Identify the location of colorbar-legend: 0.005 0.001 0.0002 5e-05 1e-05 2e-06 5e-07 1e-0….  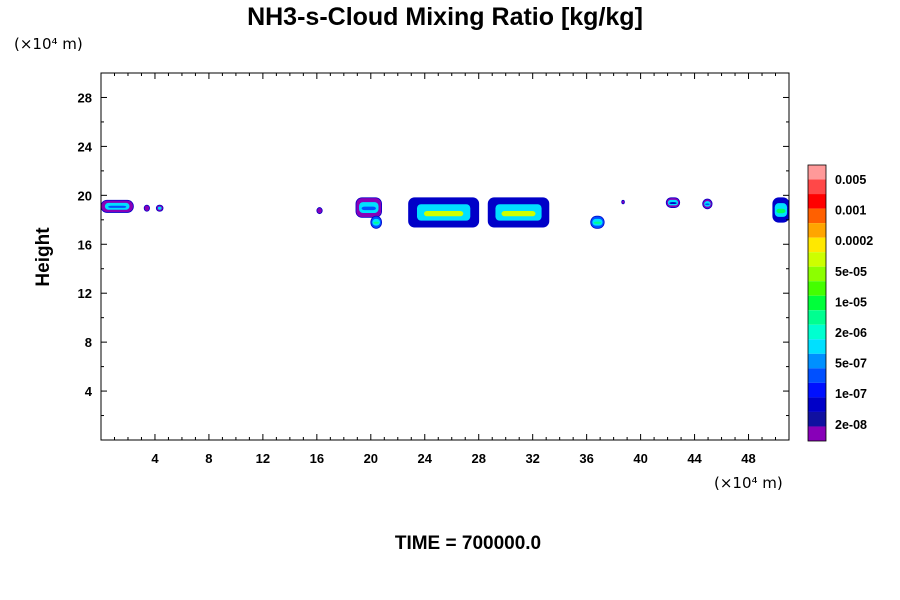
(840, 303).